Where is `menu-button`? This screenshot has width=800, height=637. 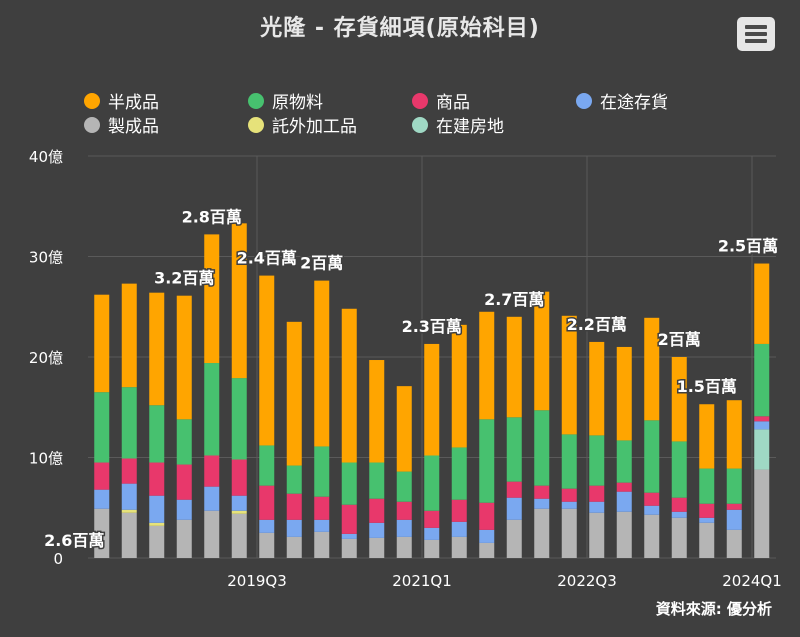 menu-button is located at coordinates (756, 34).